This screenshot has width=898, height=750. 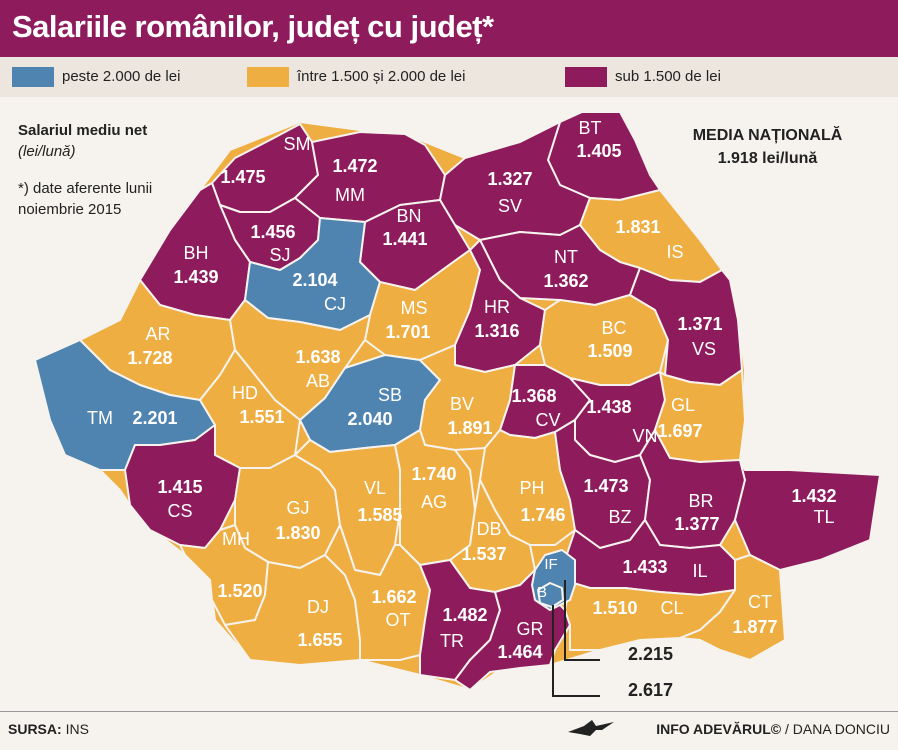 I want to click on footer-divider, so click(x=449, y=711).